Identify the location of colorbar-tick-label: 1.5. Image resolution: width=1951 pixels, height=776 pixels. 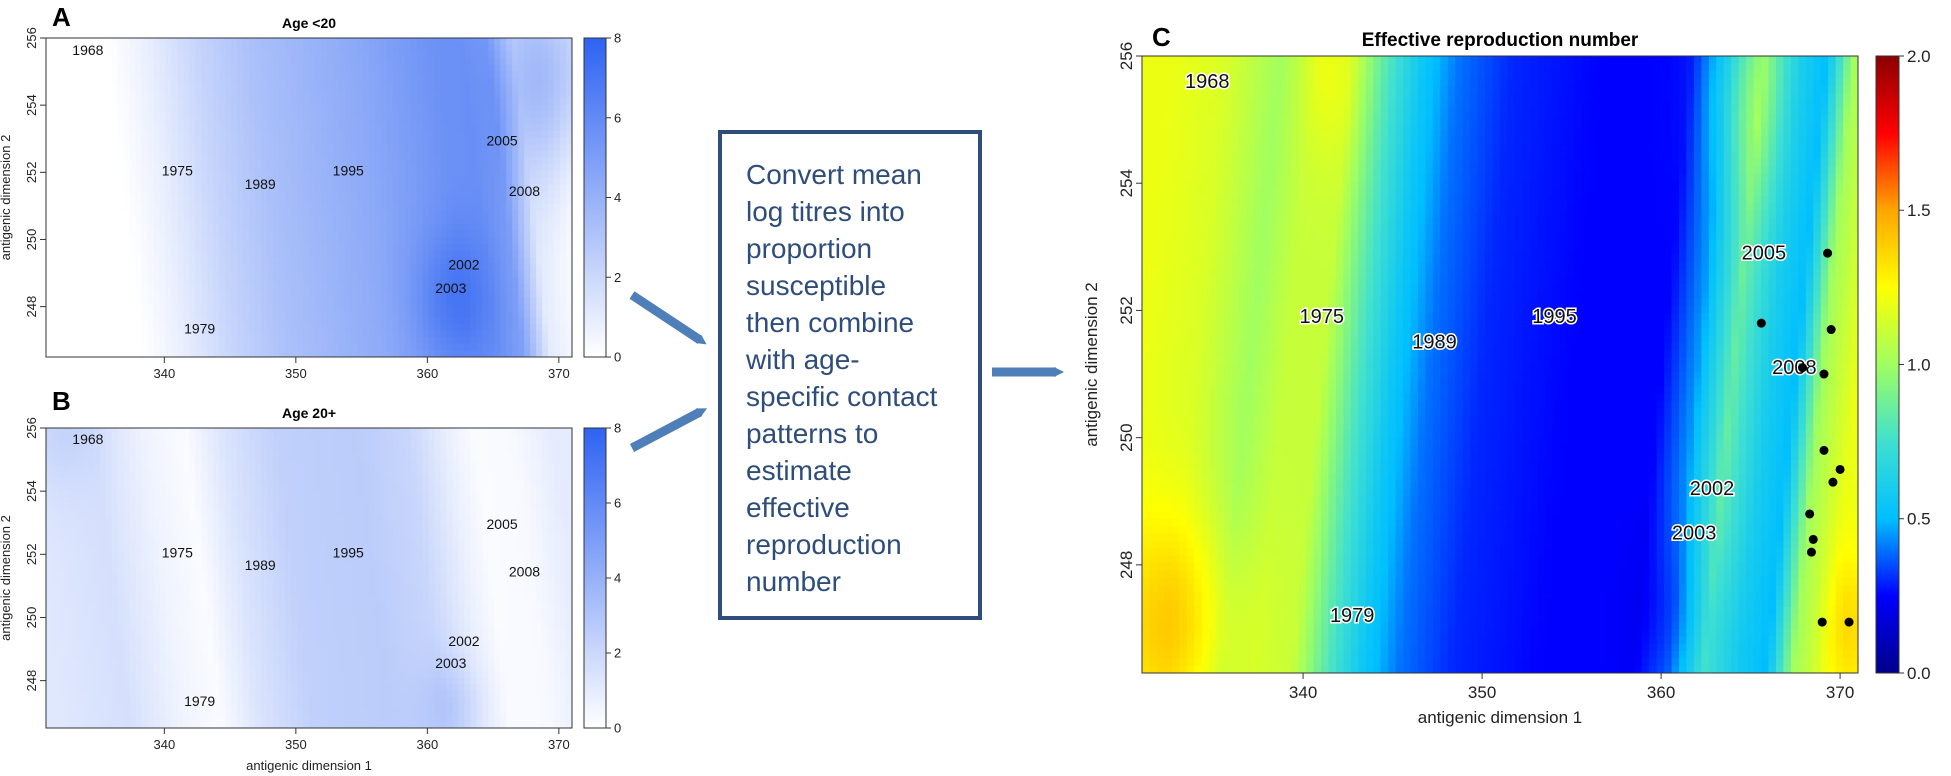
(1919, 210).